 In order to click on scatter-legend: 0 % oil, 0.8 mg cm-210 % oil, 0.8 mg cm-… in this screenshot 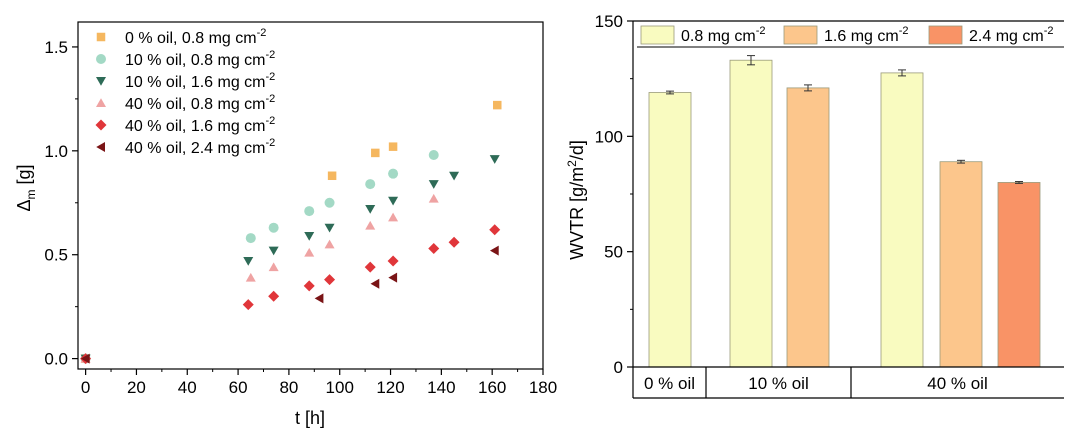, I will do `click(185, 92)`.